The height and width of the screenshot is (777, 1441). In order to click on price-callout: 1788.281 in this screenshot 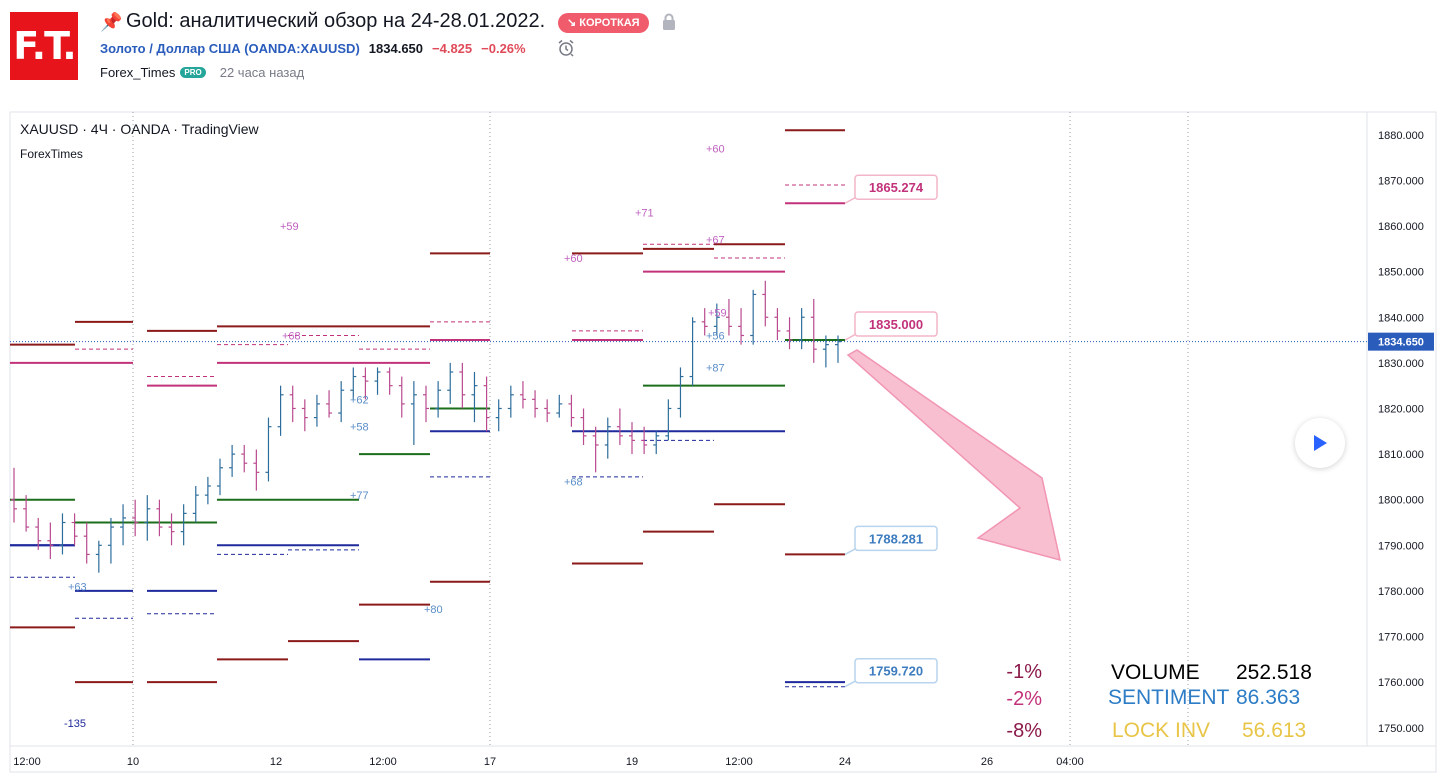, I will do `click(891, 540)`.